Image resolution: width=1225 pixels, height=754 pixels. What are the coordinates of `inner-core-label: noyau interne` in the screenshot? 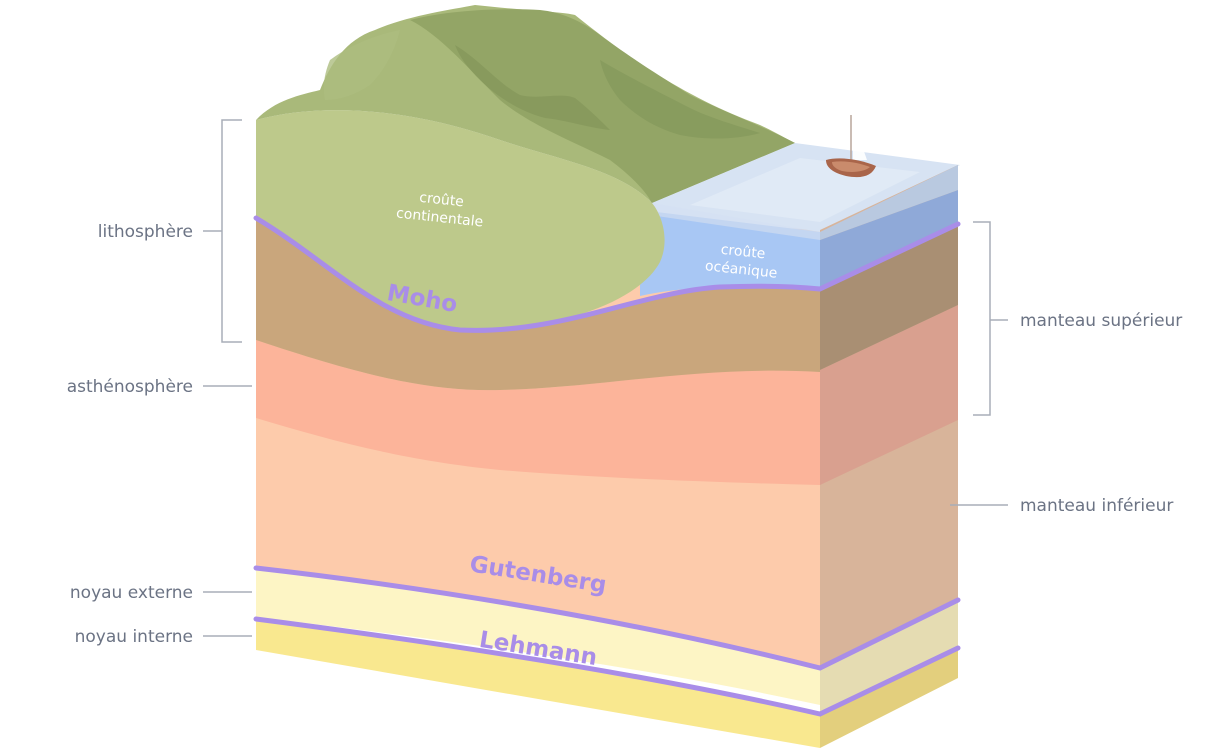 It's located at (134, 637).